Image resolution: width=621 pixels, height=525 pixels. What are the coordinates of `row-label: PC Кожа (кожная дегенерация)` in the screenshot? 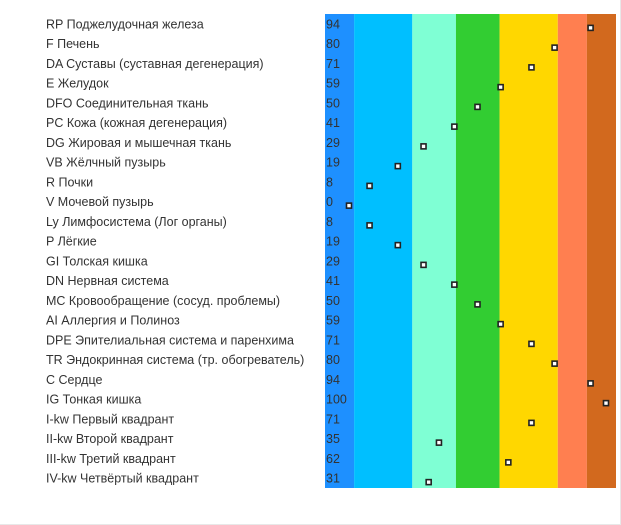 It's located at (136, 123).